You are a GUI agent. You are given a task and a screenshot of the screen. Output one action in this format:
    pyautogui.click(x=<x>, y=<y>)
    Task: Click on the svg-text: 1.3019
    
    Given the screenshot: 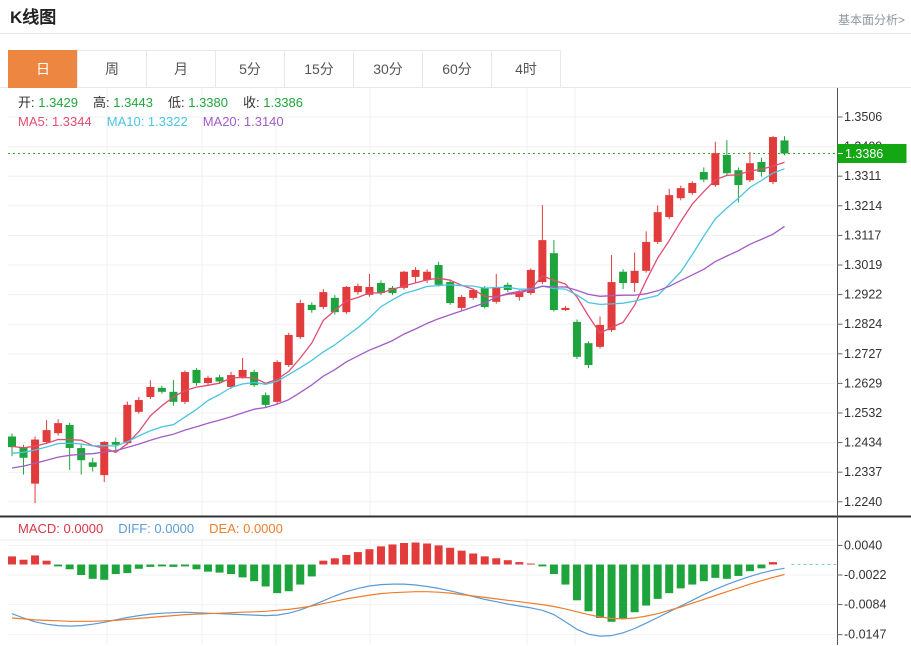 What is the action you would take?
    pyautogui.click(x=863, y=265)
    